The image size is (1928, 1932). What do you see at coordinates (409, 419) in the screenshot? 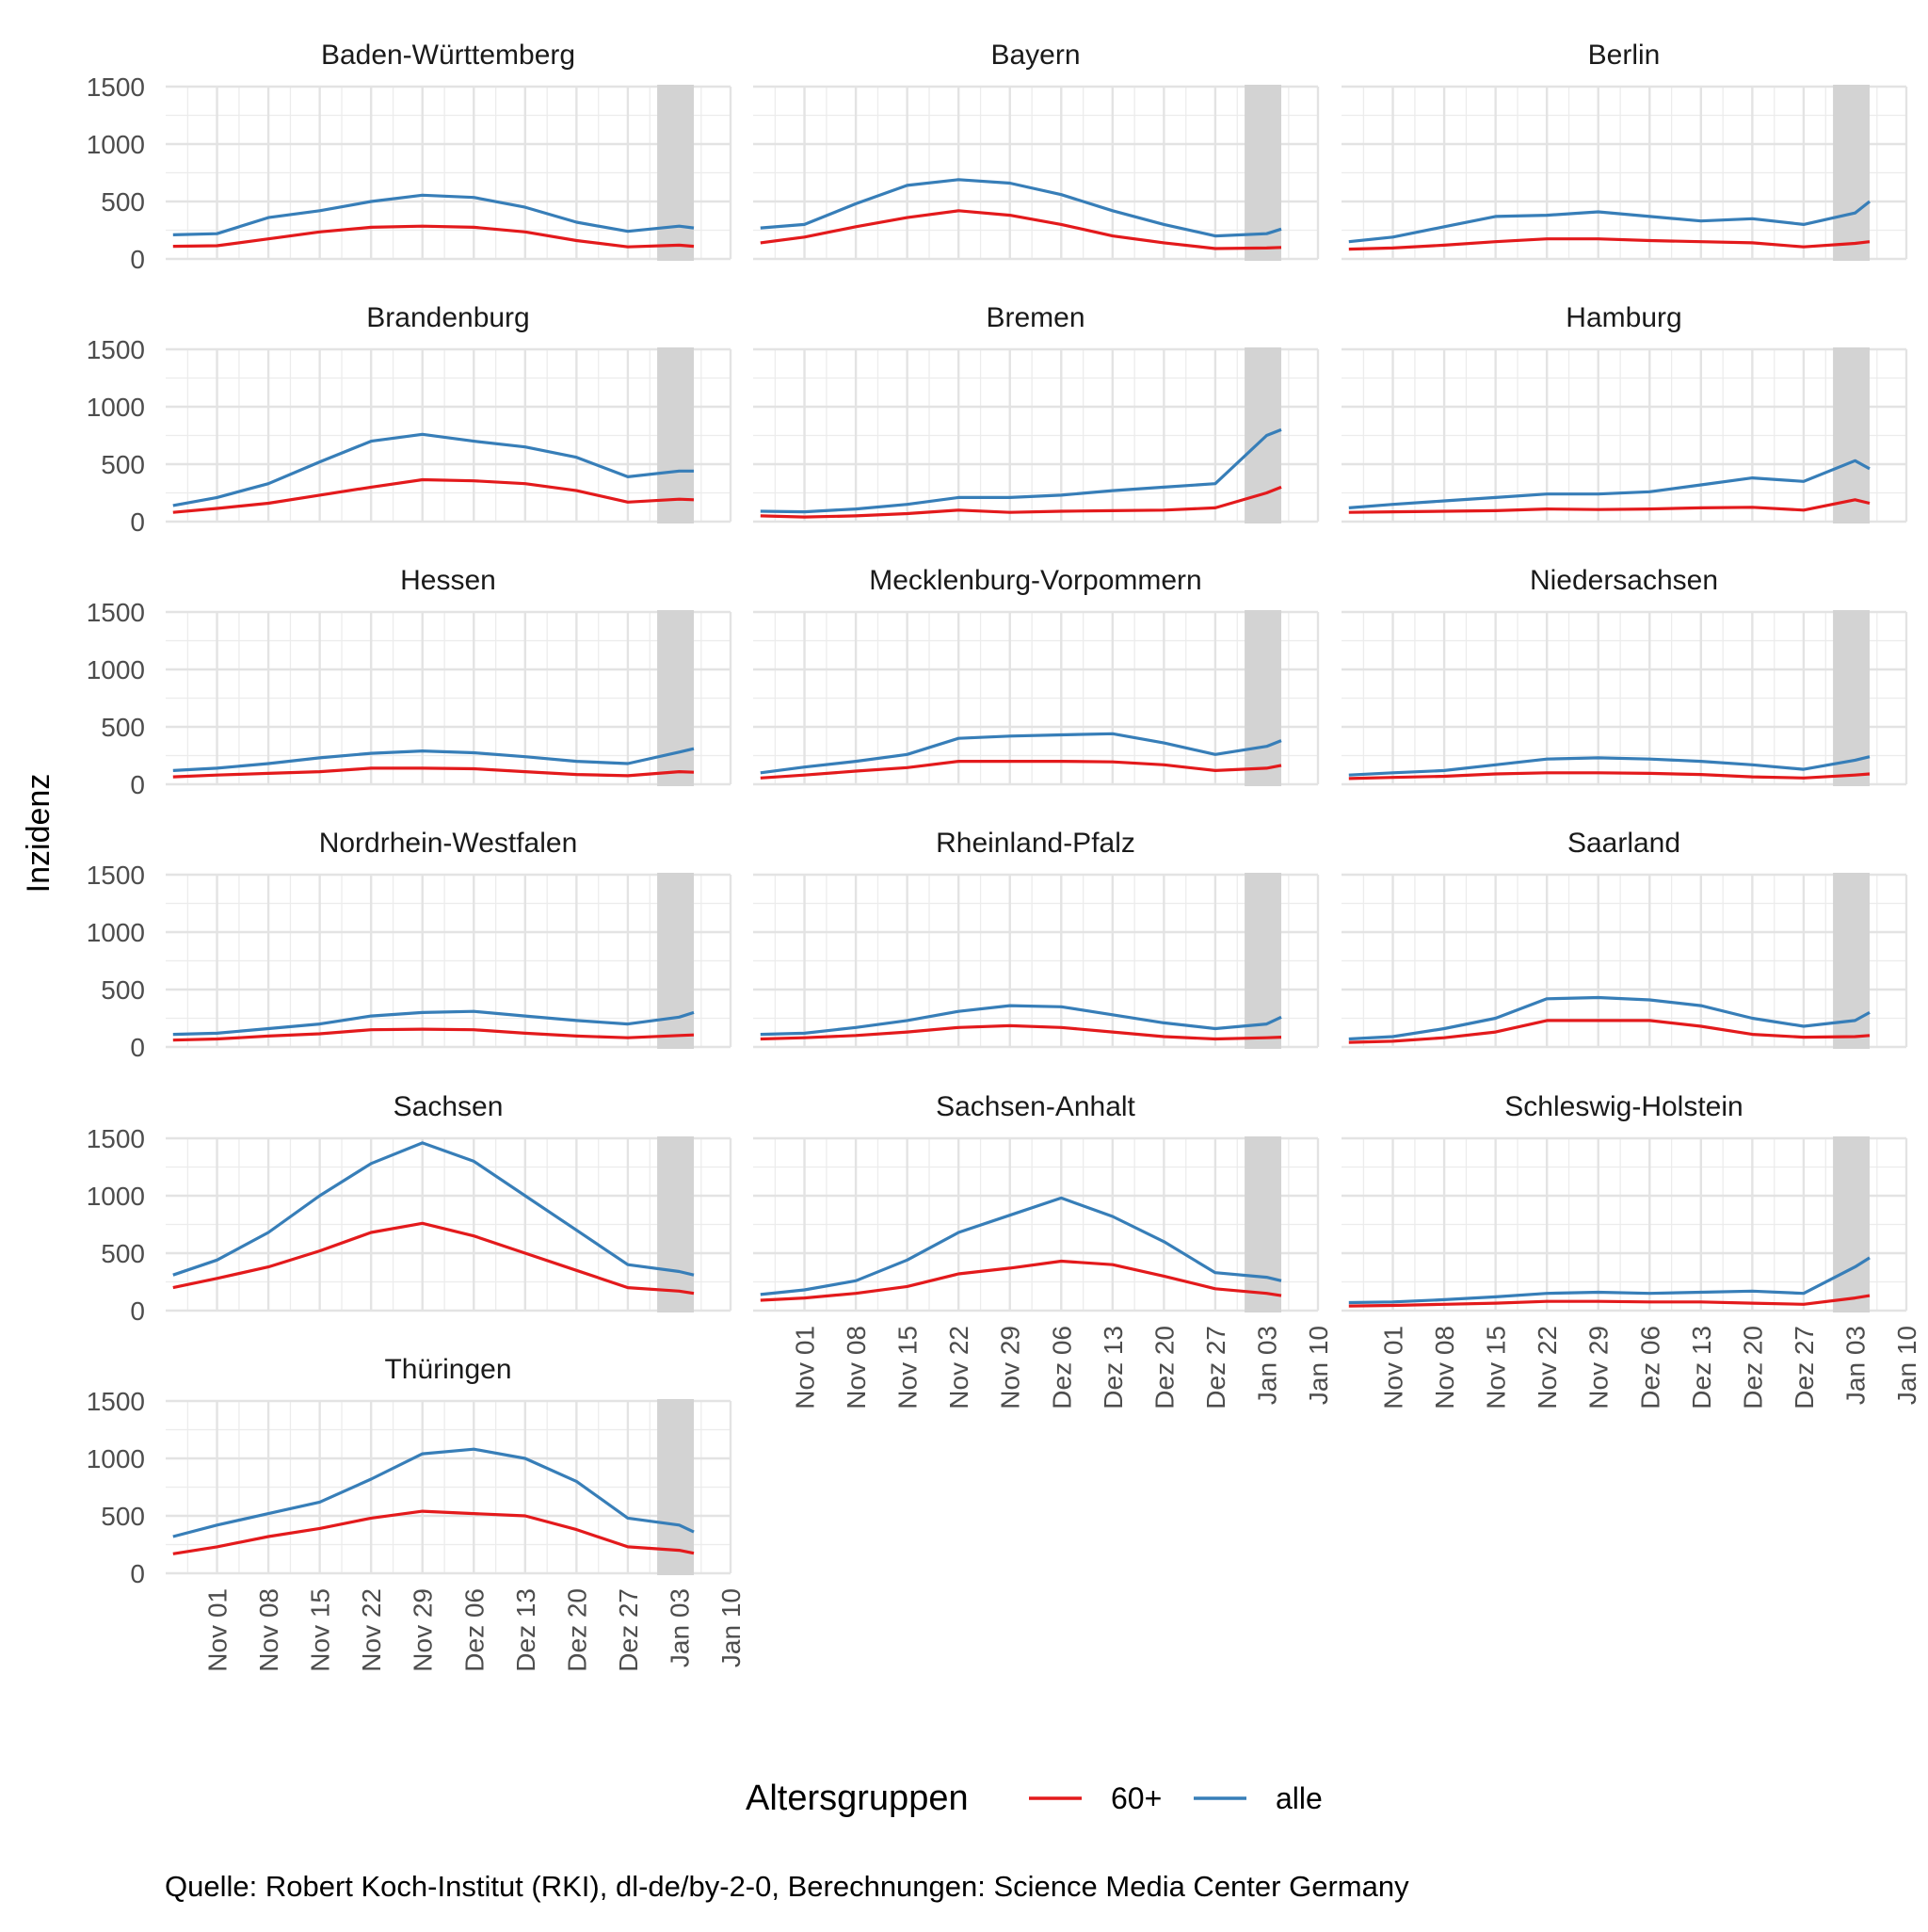
I see `facet-panel: 0 500 1000 1500 Brandenburg` at bounding box center [409, 419].